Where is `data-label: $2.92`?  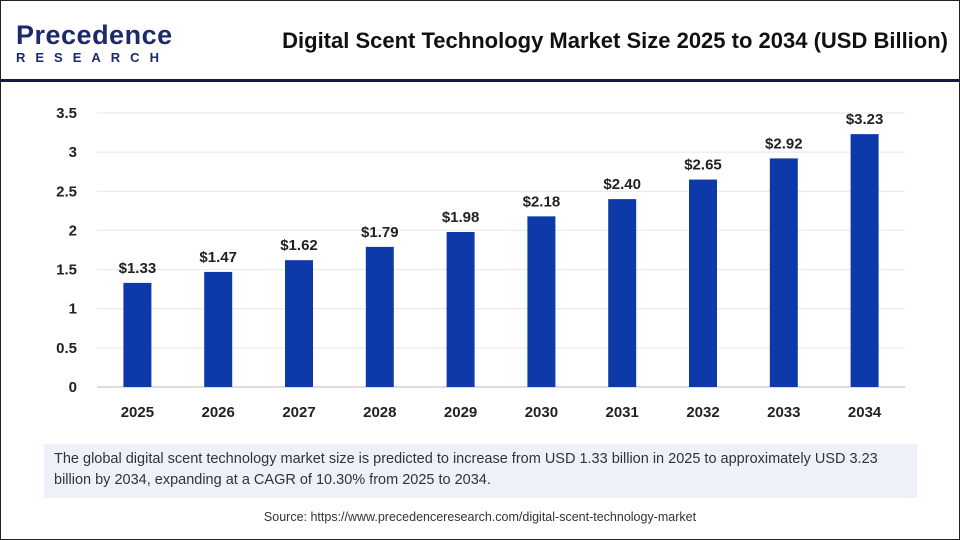
data-label: $2.92 is located at coordinates (784, 143).